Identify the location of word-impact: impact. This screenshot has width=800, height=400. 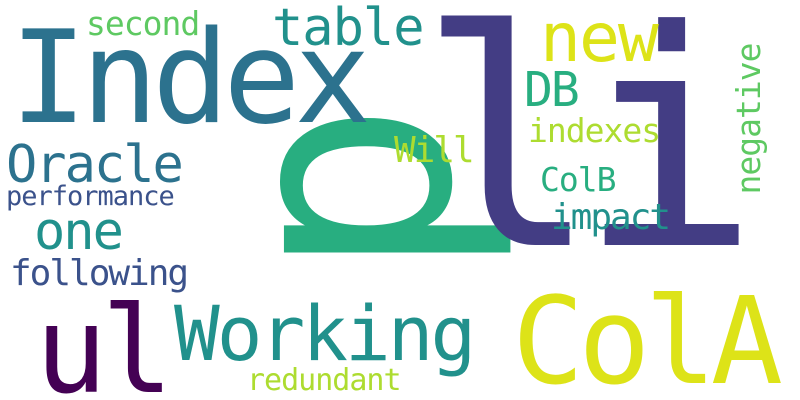
(611, 217).